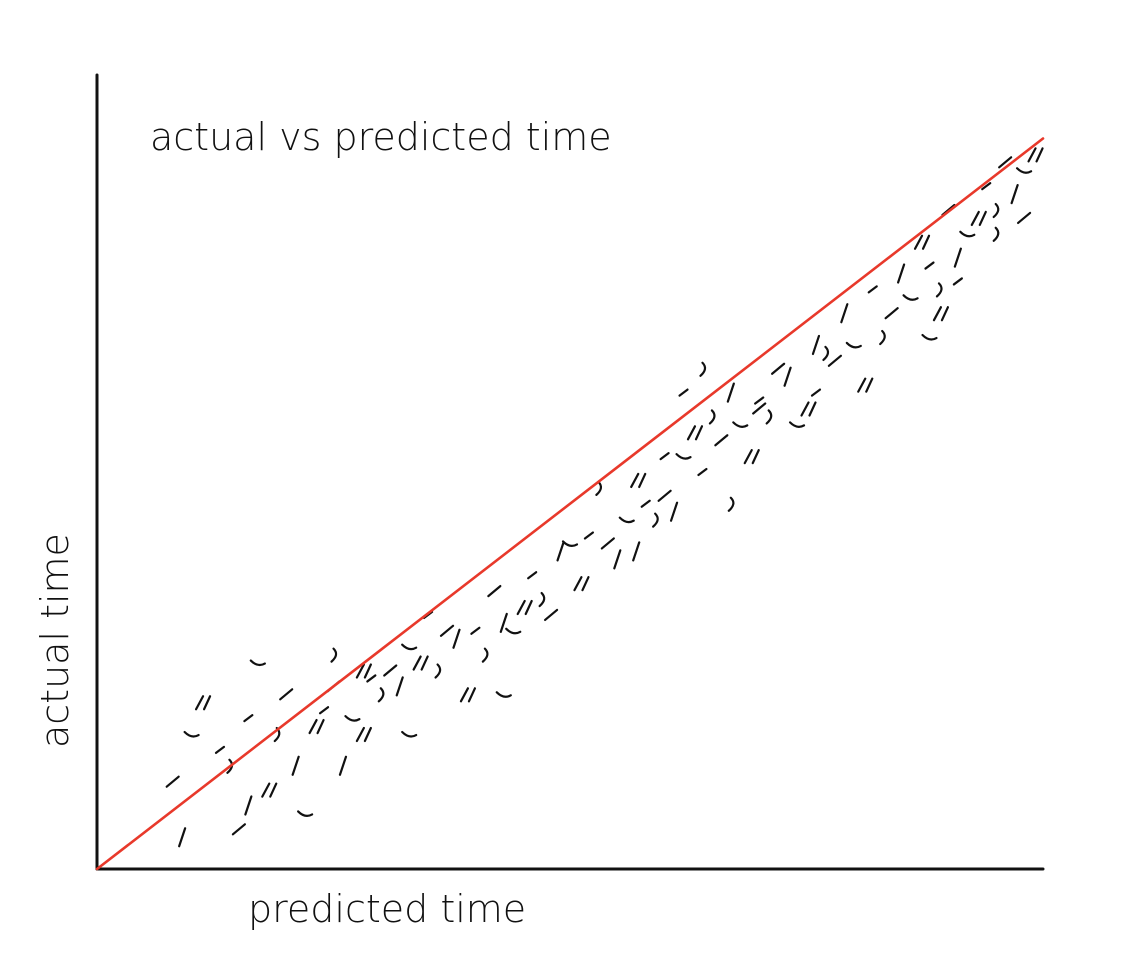 This screenshot has height=967, width=1123. I want to click on chart-title: actual vs predicted time, so click(381, 137).